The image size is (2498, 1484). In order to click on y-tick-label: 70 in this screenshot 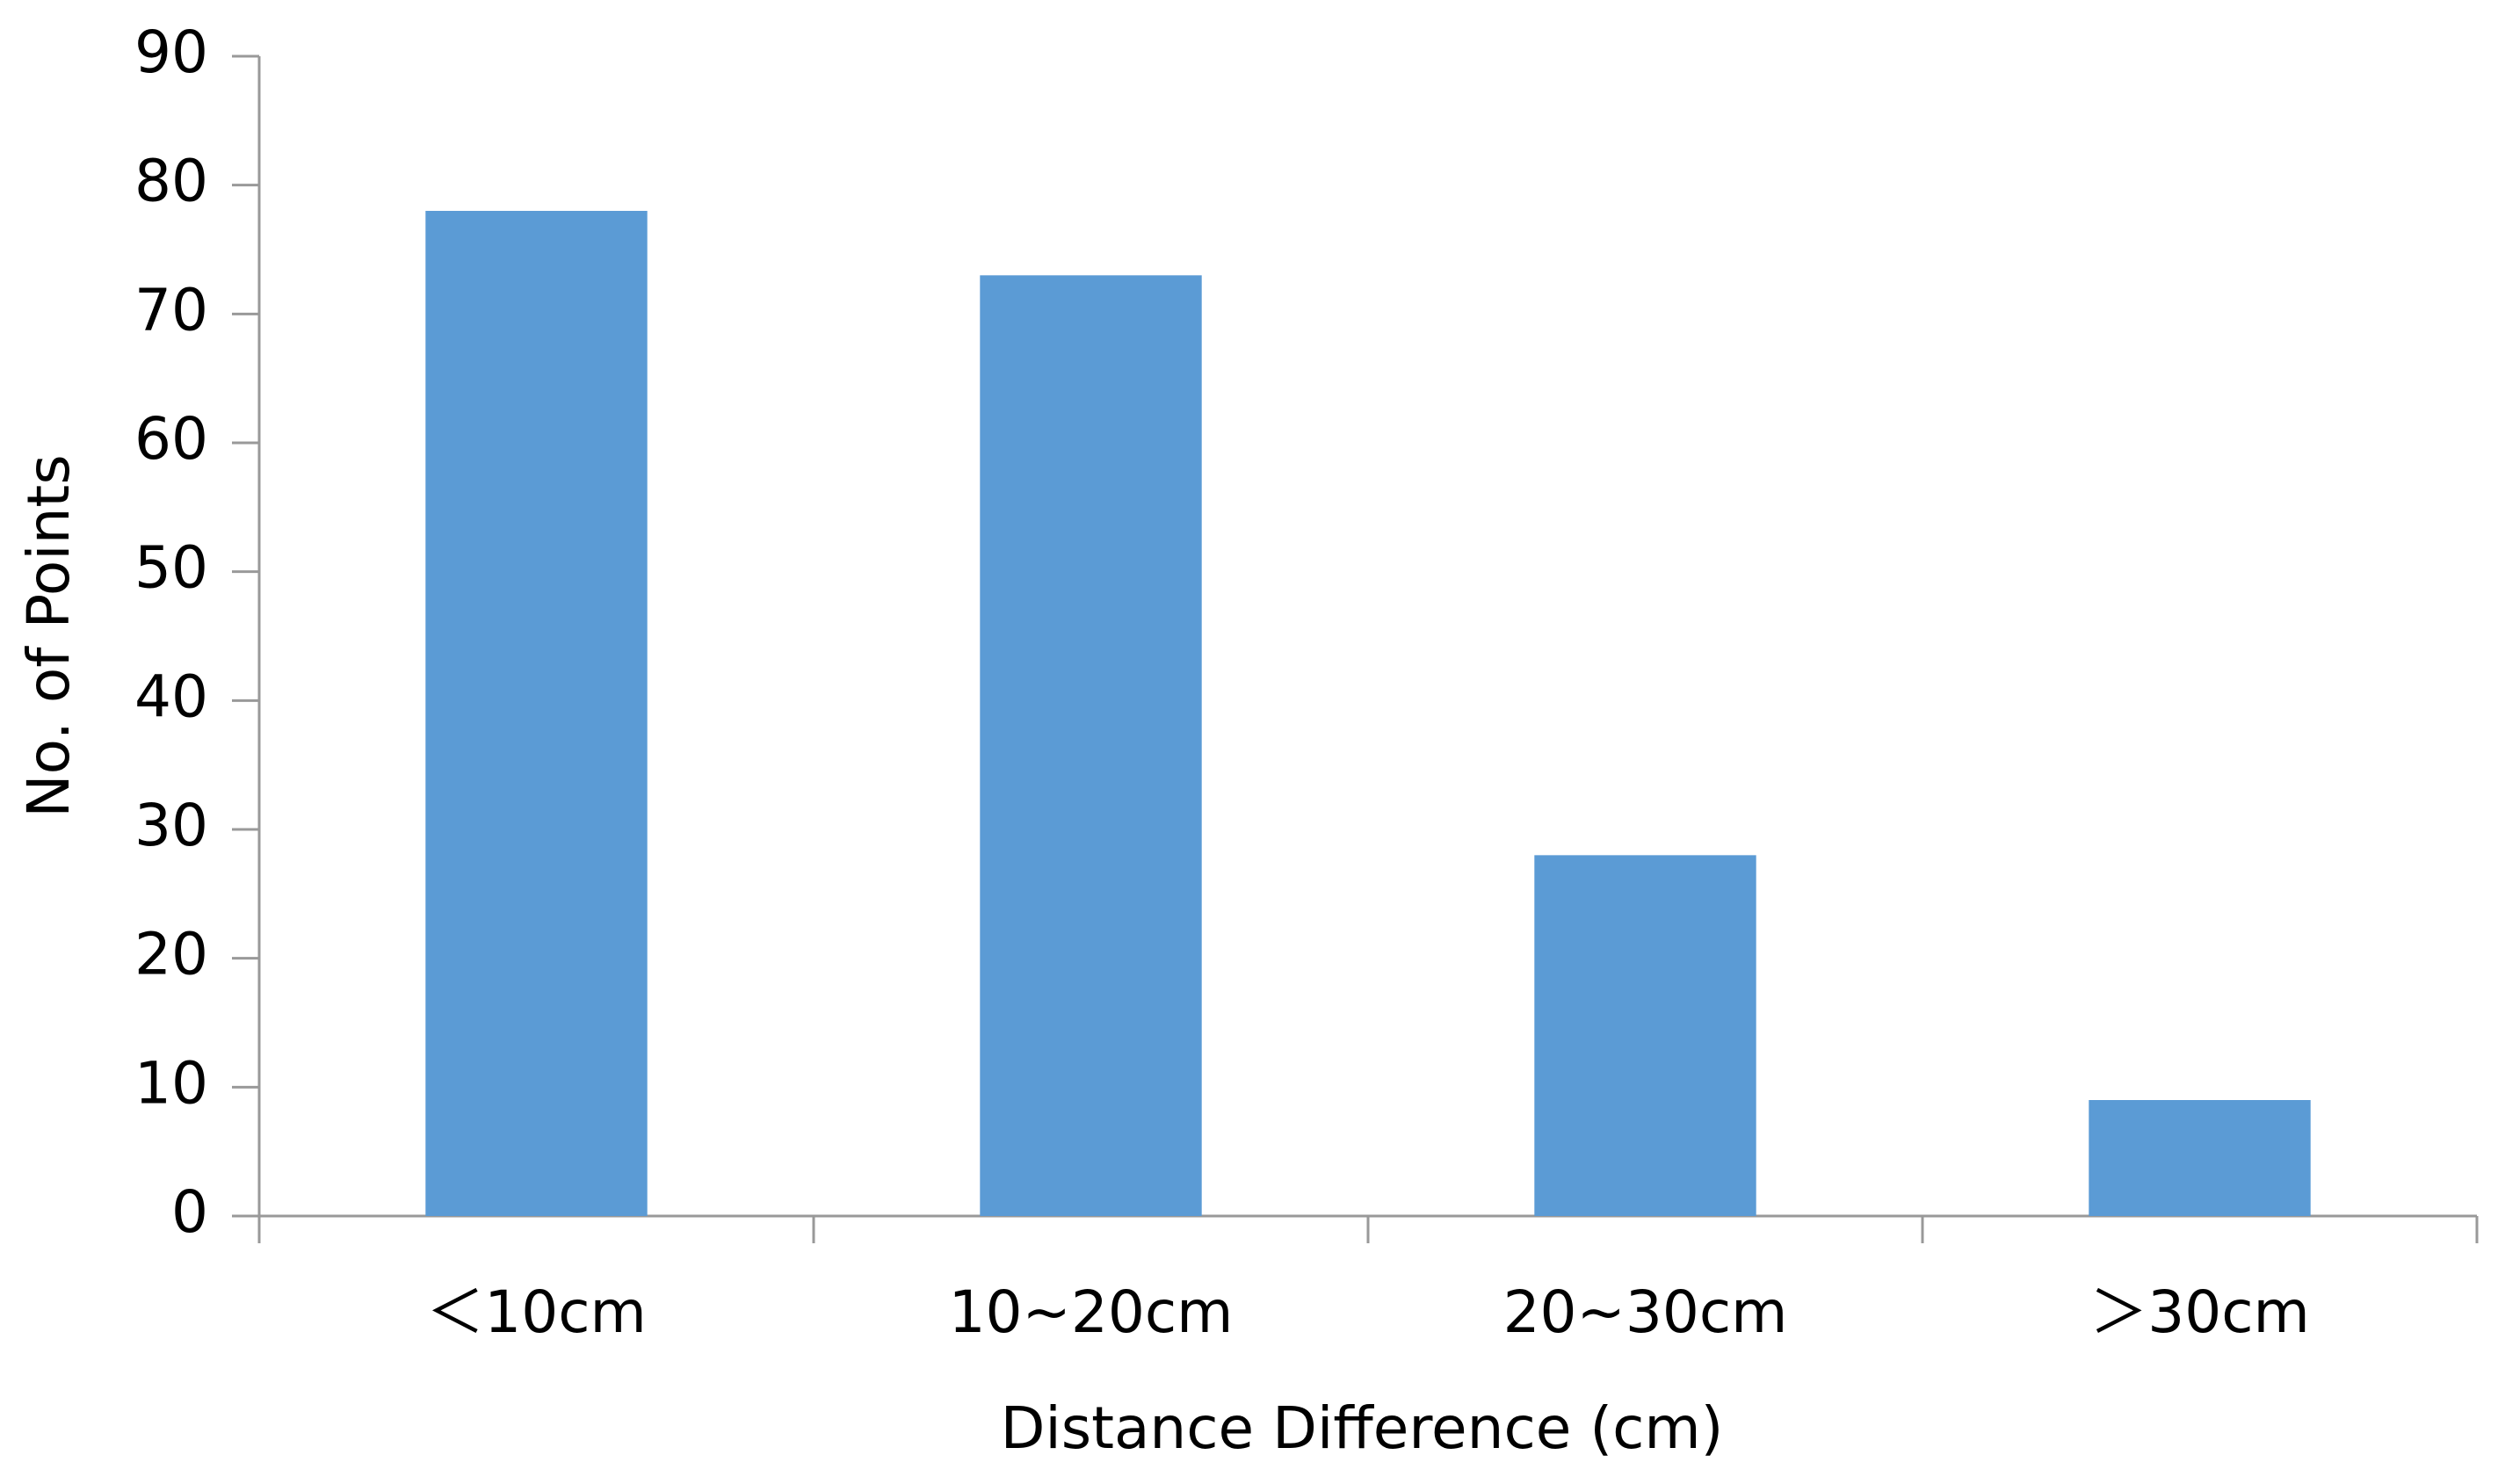, I will do `click(171, 310)`.